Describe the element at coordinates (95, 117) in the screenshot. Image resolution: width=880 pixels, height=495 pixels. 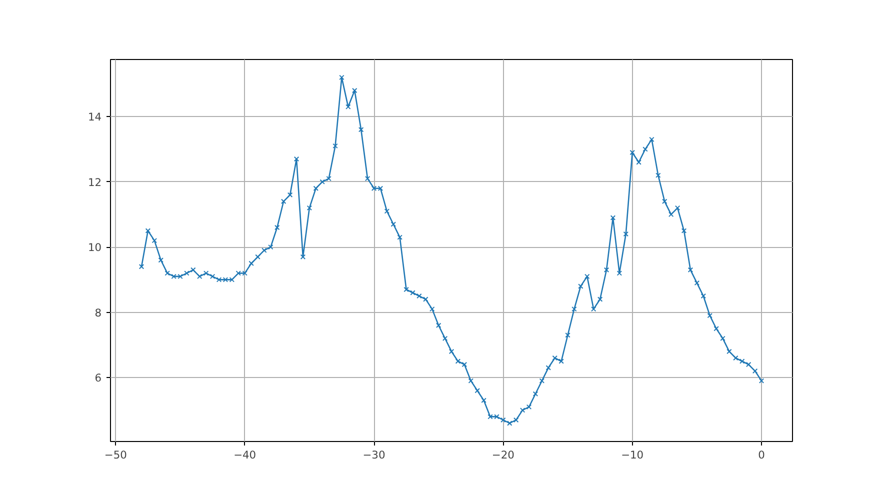
I see `y-tick-label: 14` at that location.